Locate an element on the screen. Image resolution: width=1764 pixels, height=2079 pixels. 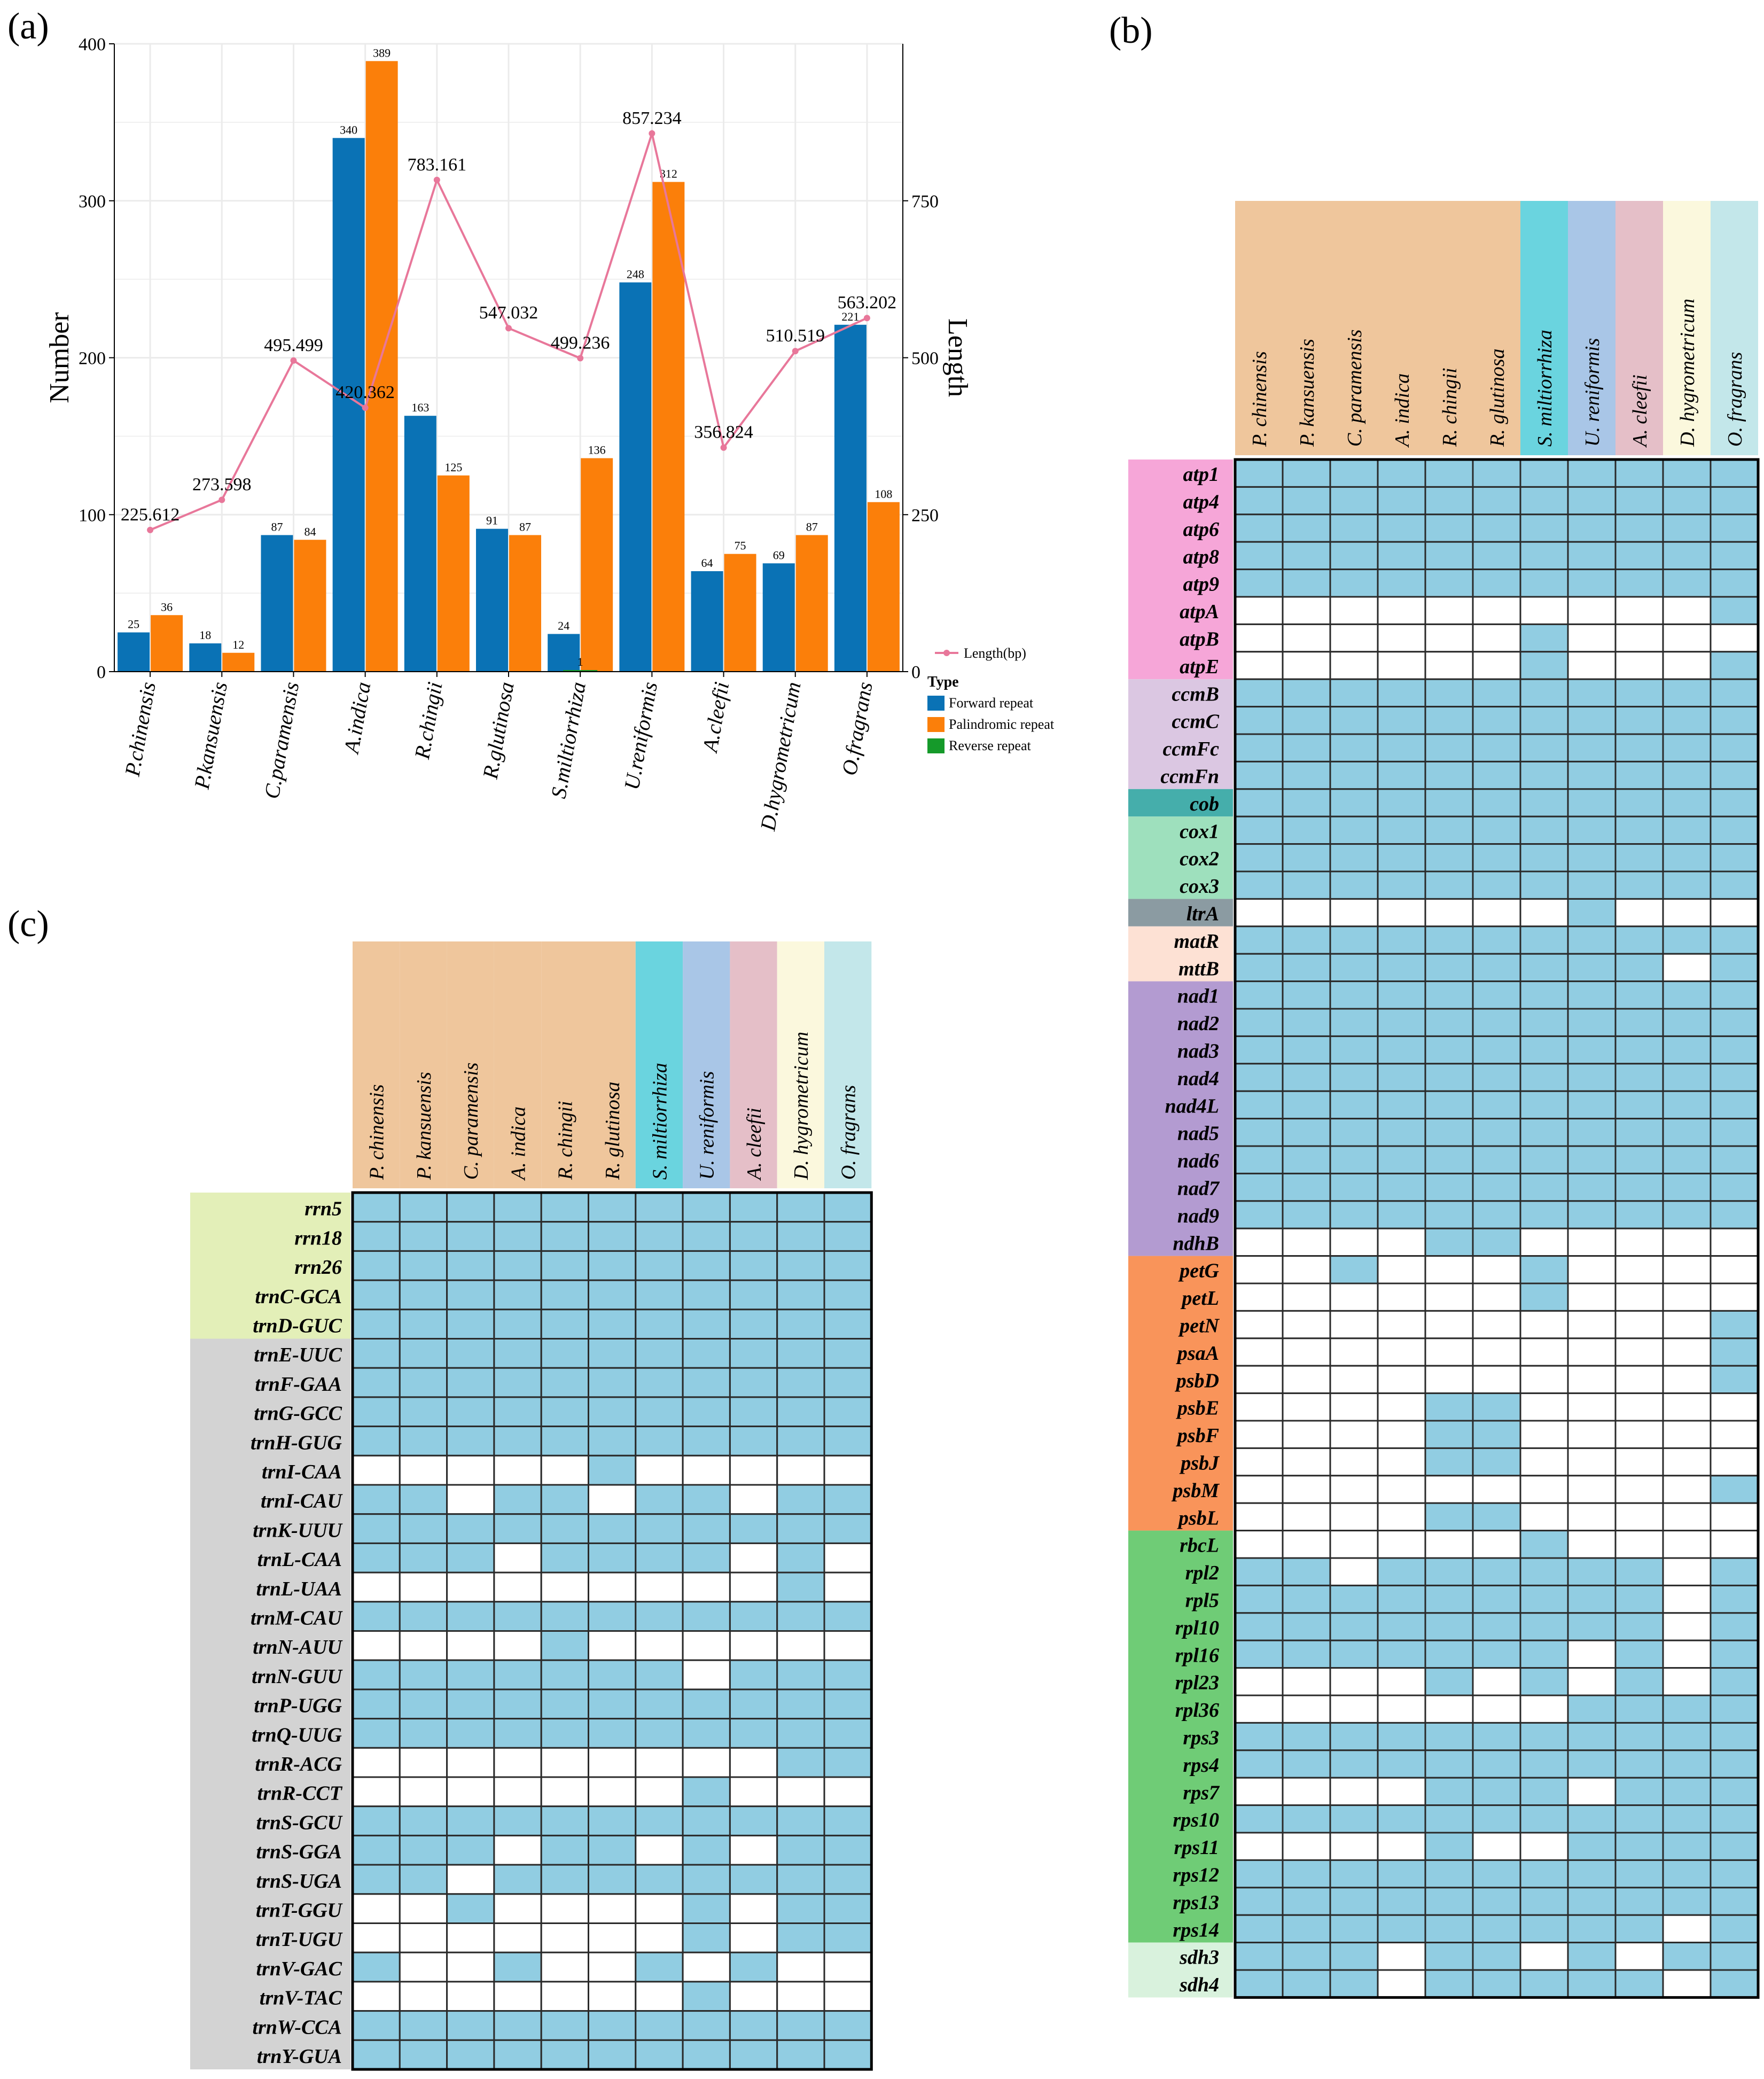
length-value-label: 420.362 is located at coordinates (365, 392).